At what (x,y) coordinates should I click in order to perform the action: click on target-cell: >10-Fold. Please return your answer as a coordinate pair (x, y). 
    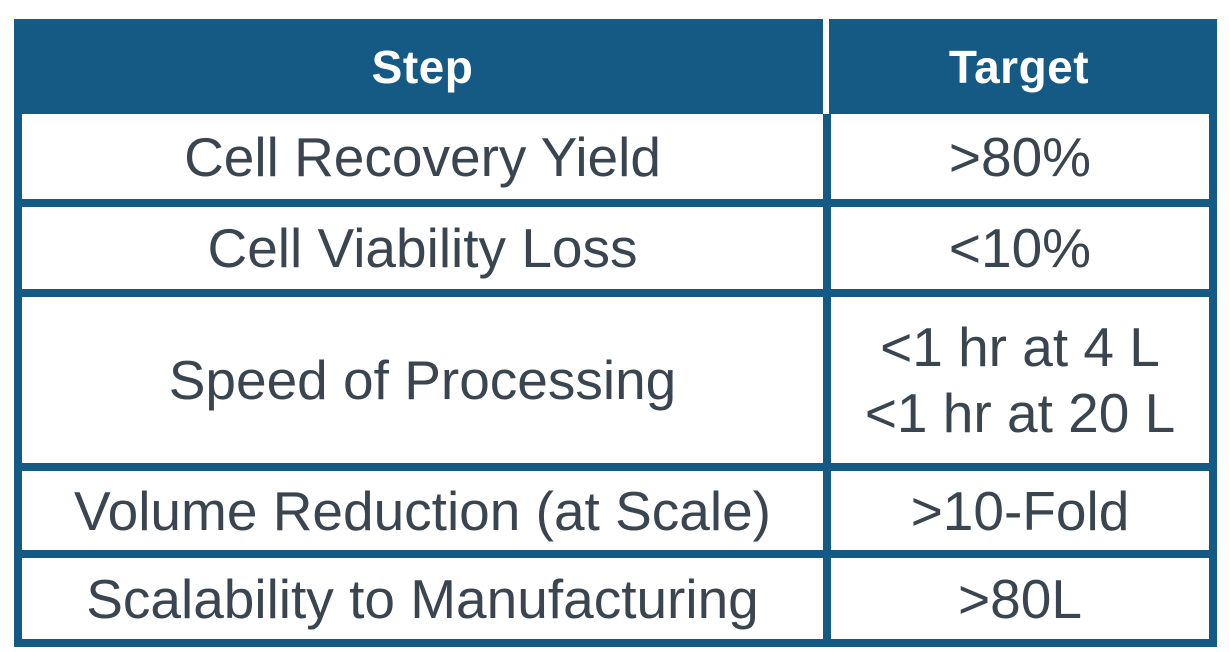
    Looking at the image, I should click on (1016, 510).